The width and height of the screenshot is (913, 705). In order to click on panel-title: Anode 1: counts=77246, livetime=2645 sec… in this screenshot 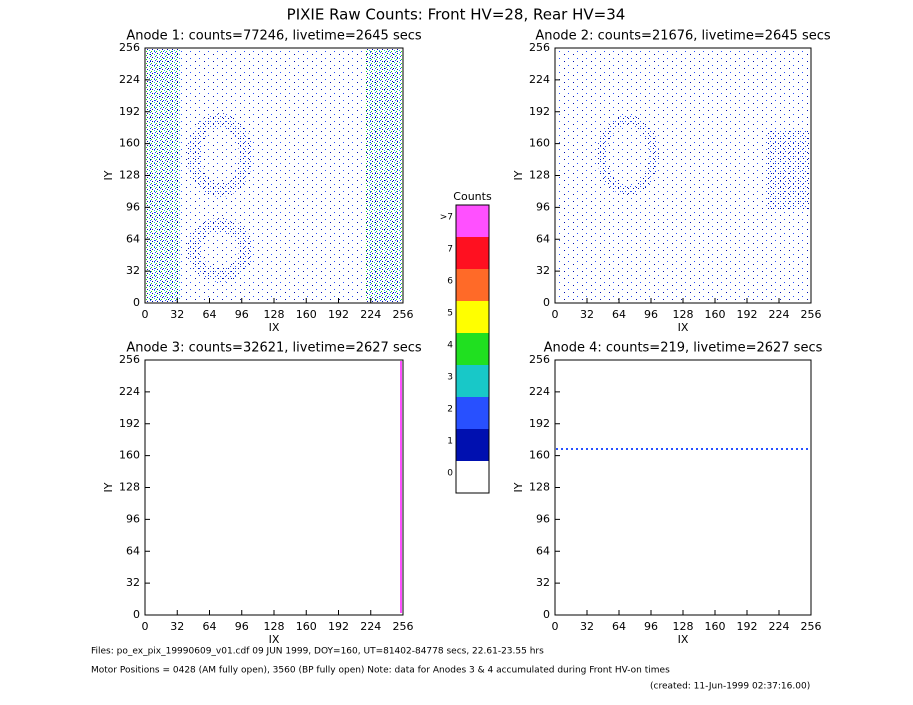, I will do `click(274, 36)`.